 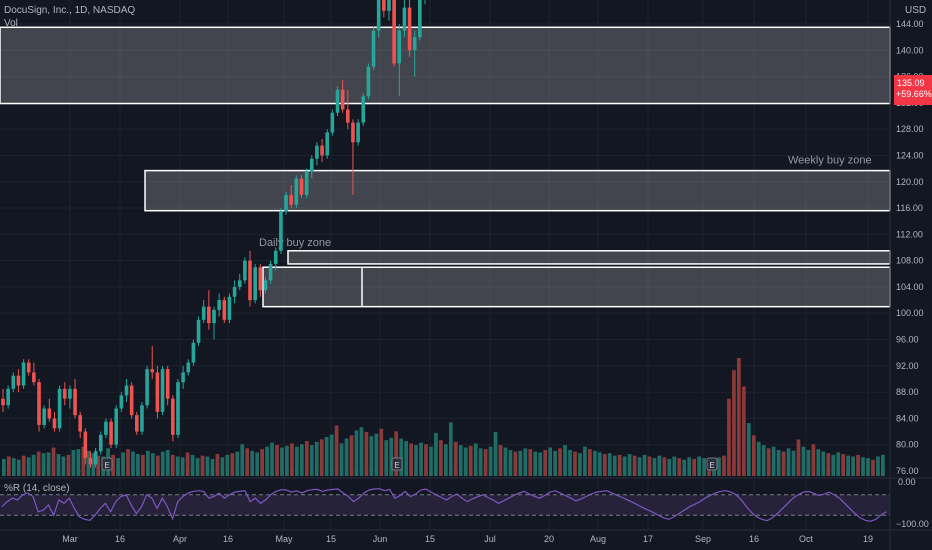 I want to click on volume-legend: Vol, so click(x=11, y=23).